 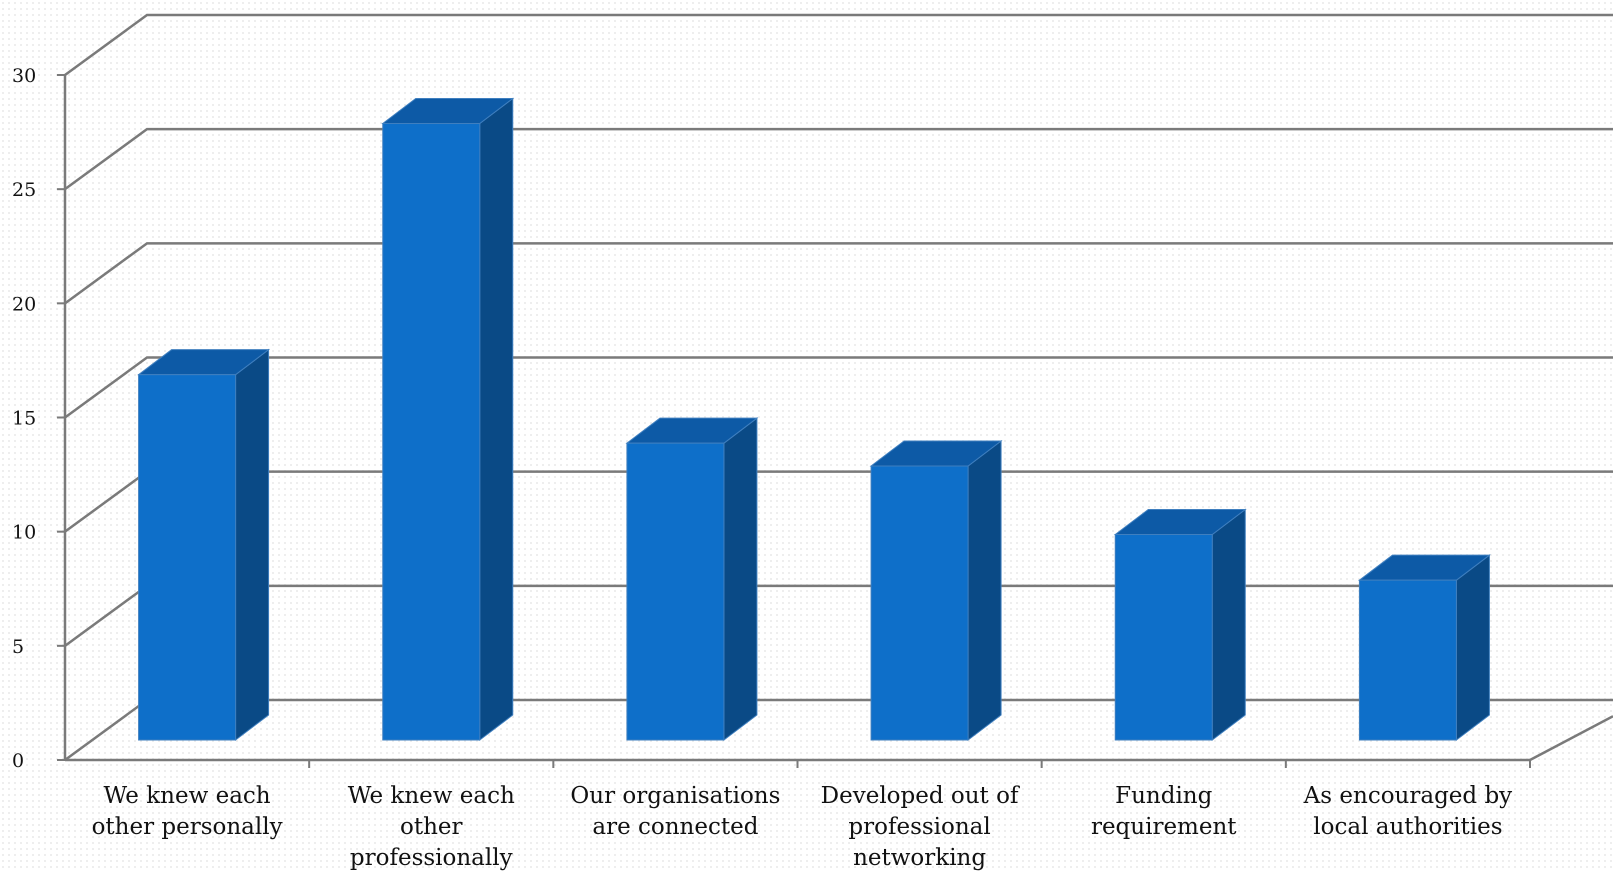 What do you see at coordinates (187, 811) in the screenshot?
I see `x-tick-label: We knew each other personally` at bounding box center [187, 811].